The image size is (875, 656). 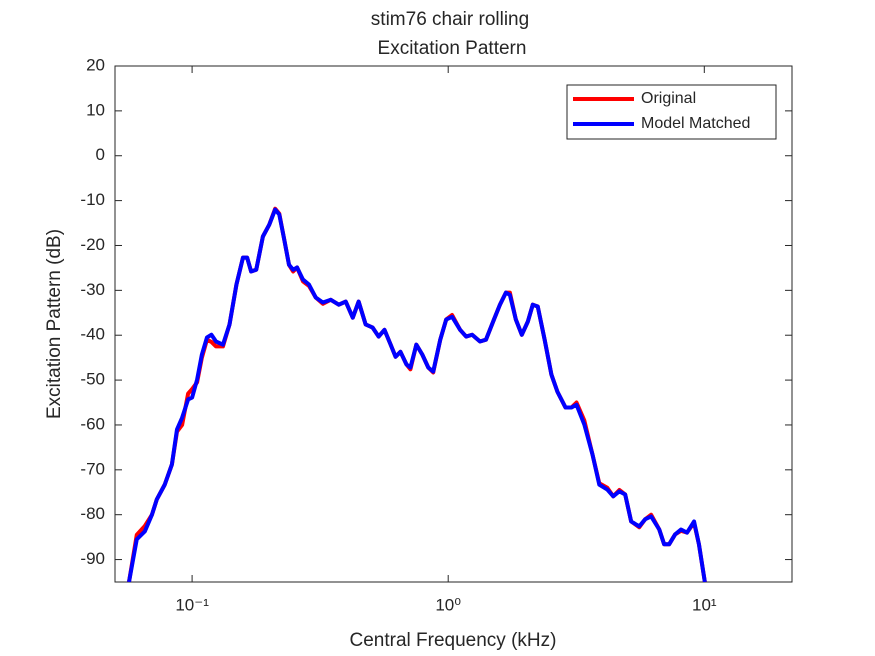 I want to click on y-tick-label: -60, so click(x=92, y=423).